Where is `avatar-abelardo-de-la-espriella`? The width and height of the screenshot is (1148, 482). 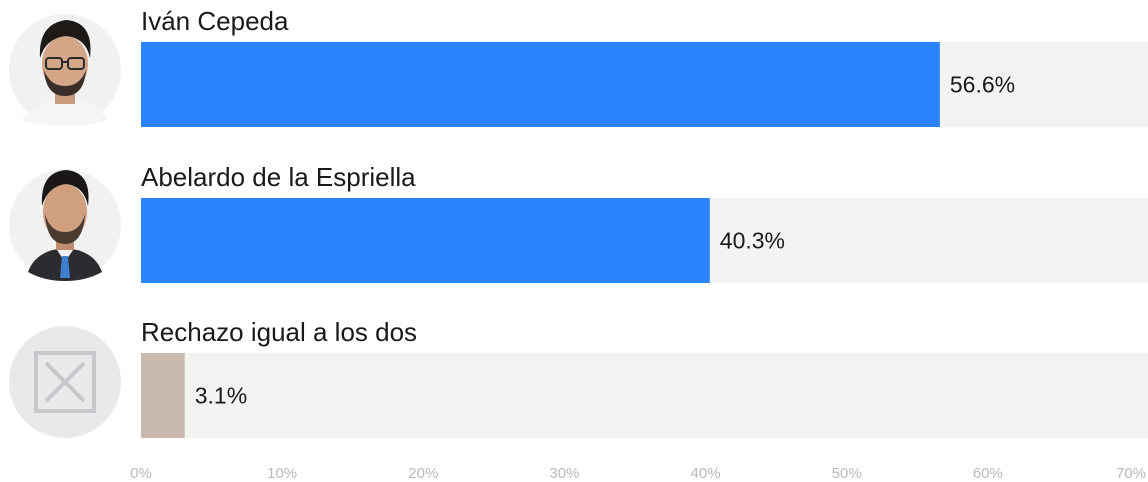 avatar-abelardo-de-la-espriella is located at coordinates (65, 225).